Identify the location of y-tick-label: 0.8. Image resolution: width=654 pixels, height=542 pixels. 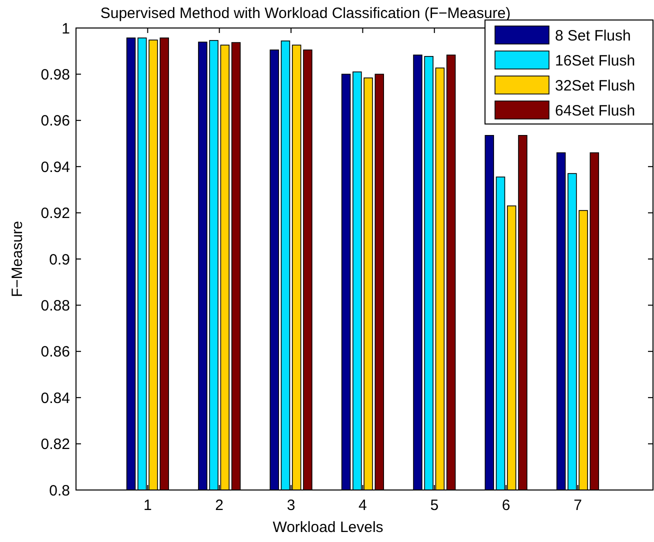
(59, 491).